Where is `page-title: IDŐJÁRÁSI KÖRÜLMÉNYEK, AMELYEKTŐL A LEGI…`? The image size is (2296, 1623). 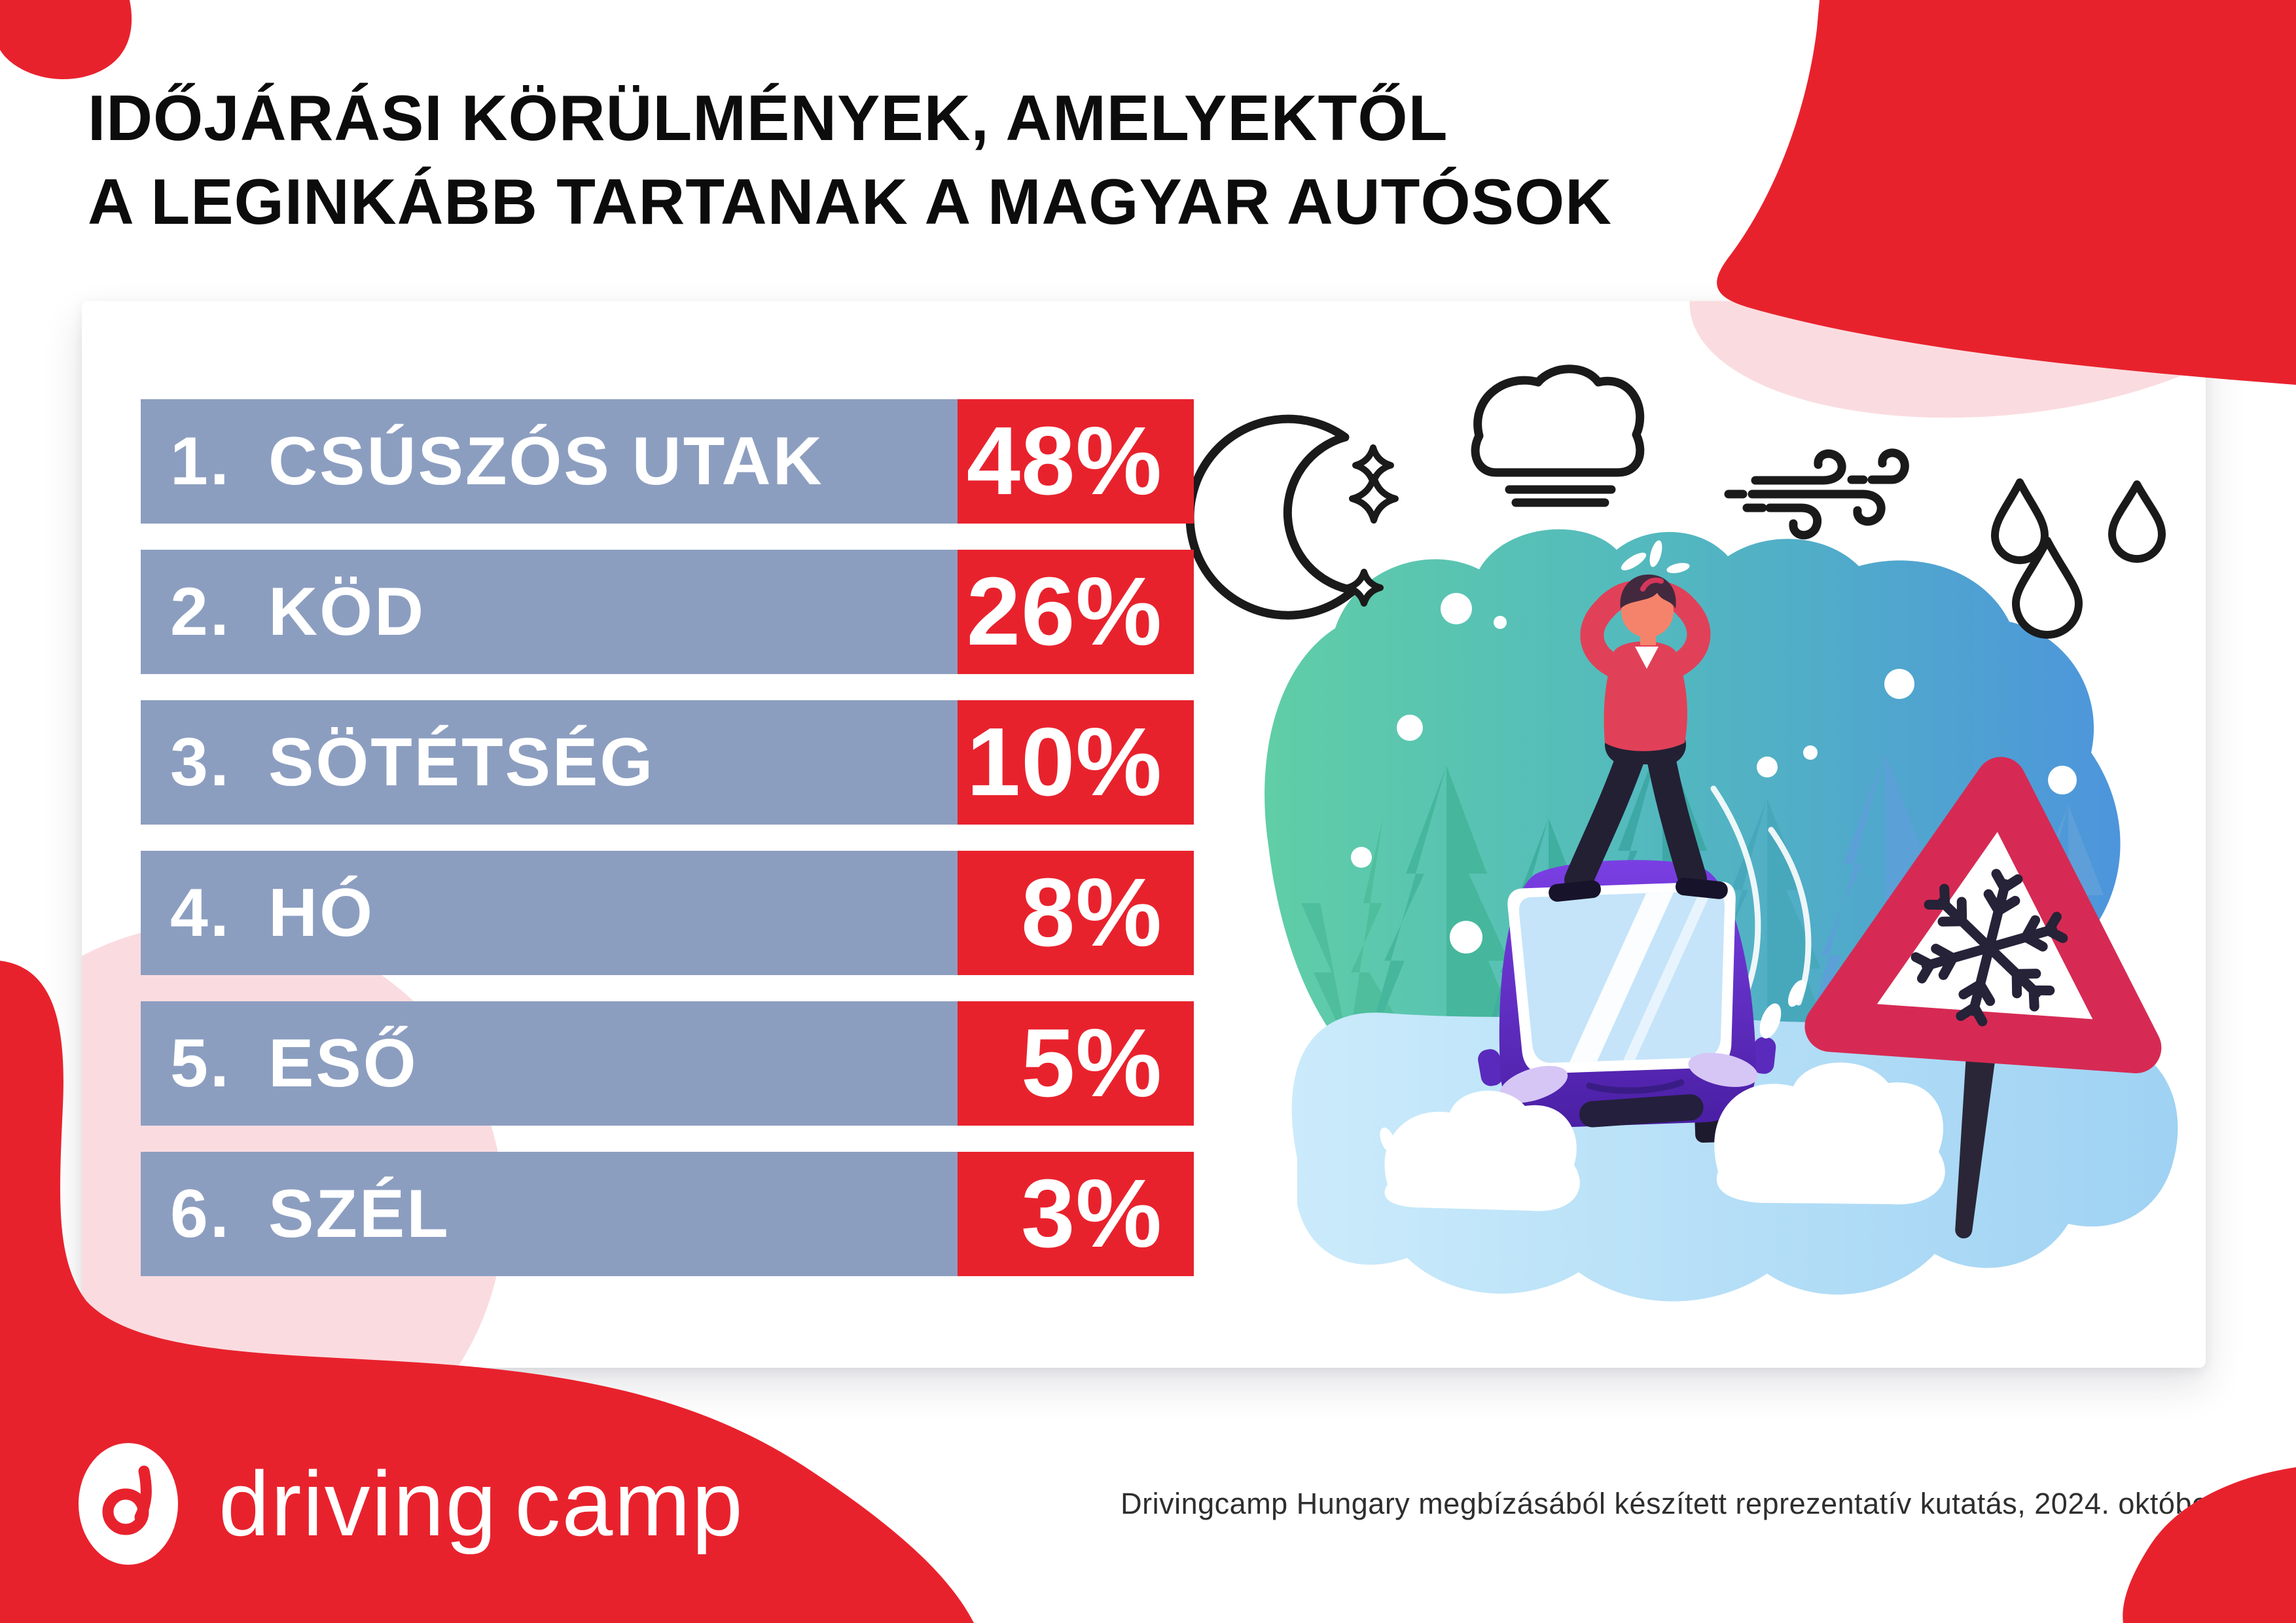
page-title: IDŐJÁRÁSI KÖRÜLMÉNYEK, AMELYEKTŐL A LEGI… is located at coordinates (850, 159).